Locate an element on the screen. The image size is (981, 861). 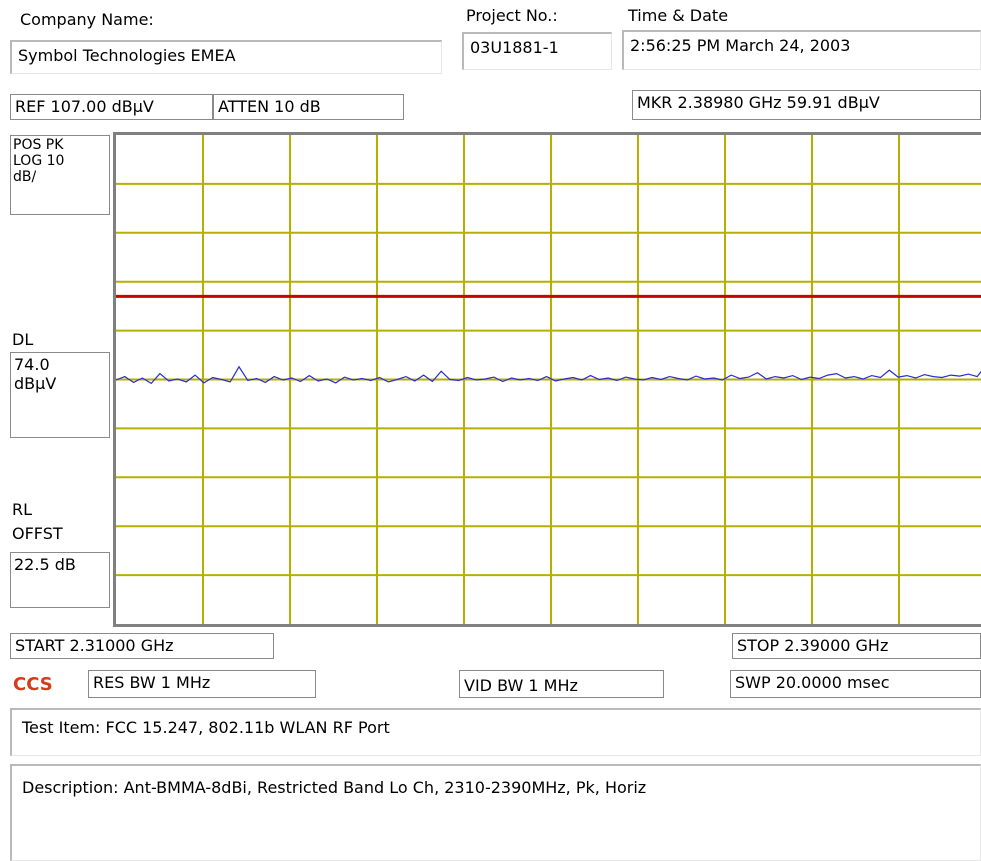
start-frequency: START 2.31000 GHz is located at coordinates (142, 646).